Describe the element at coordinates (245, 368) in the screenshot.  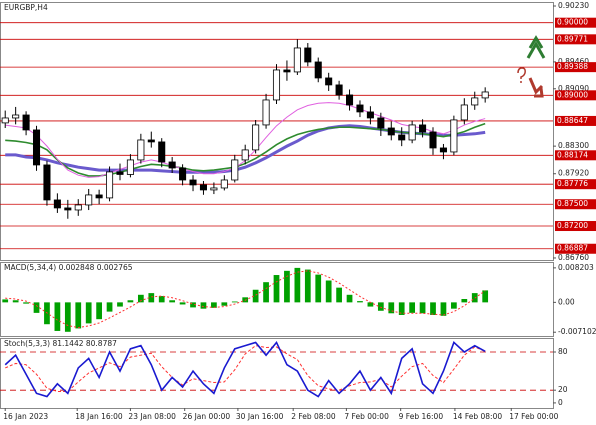
I see `stoch-signal` at that location.